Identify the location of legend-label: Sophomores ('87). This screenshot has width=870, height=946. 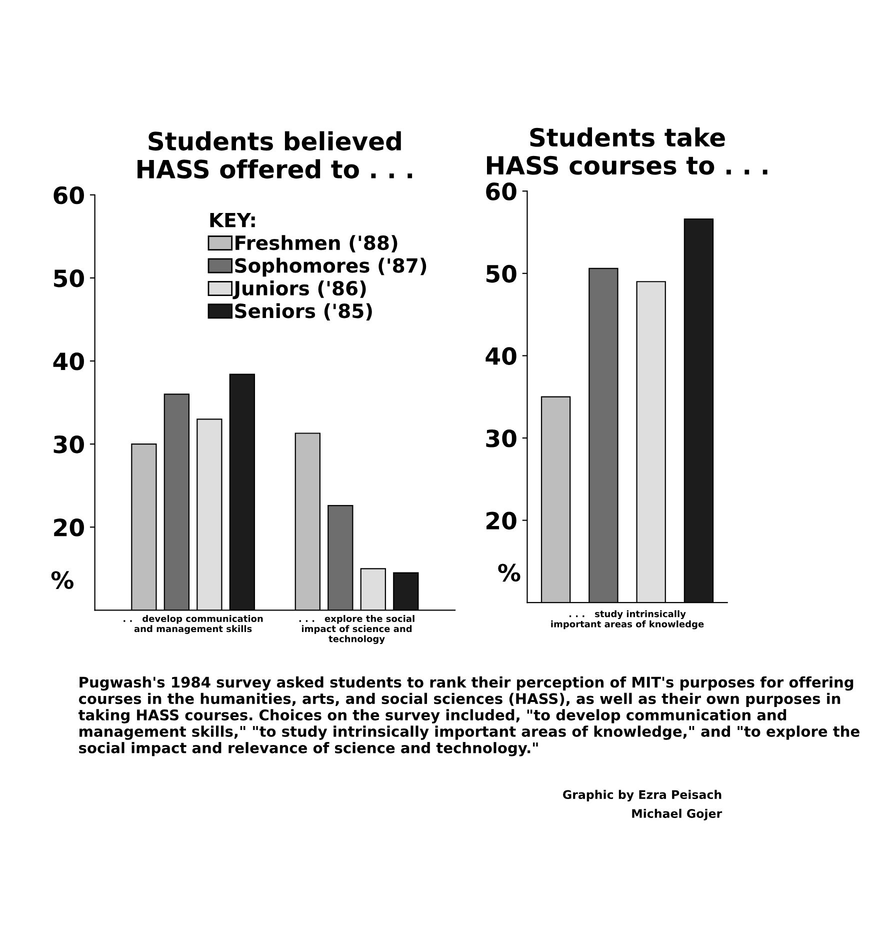
(330, 267).